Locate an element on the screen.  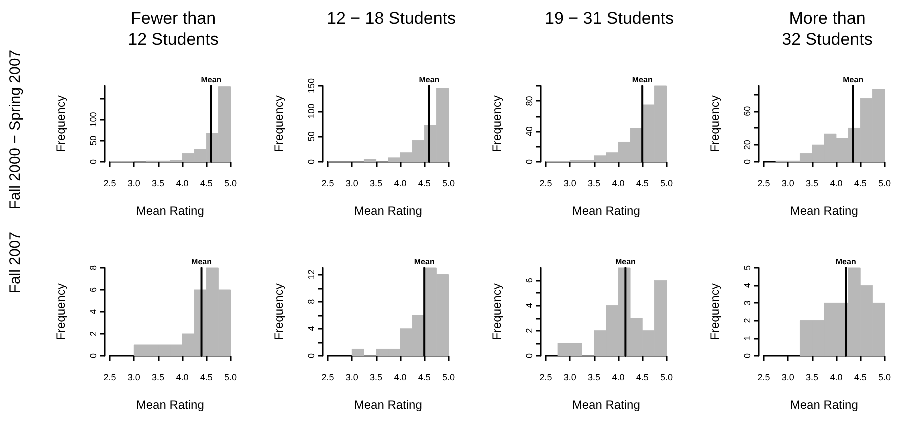
y-tick-label: 80 is located at coordinates (529, 101).